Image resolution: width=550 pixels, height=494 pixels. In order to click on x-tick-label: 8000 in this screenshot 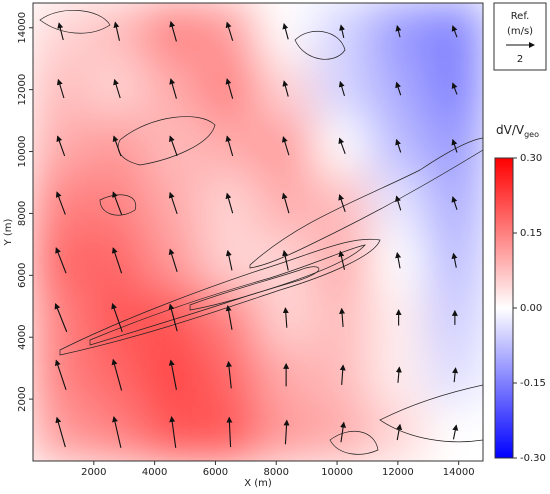, I will do `click(276, 472)`.